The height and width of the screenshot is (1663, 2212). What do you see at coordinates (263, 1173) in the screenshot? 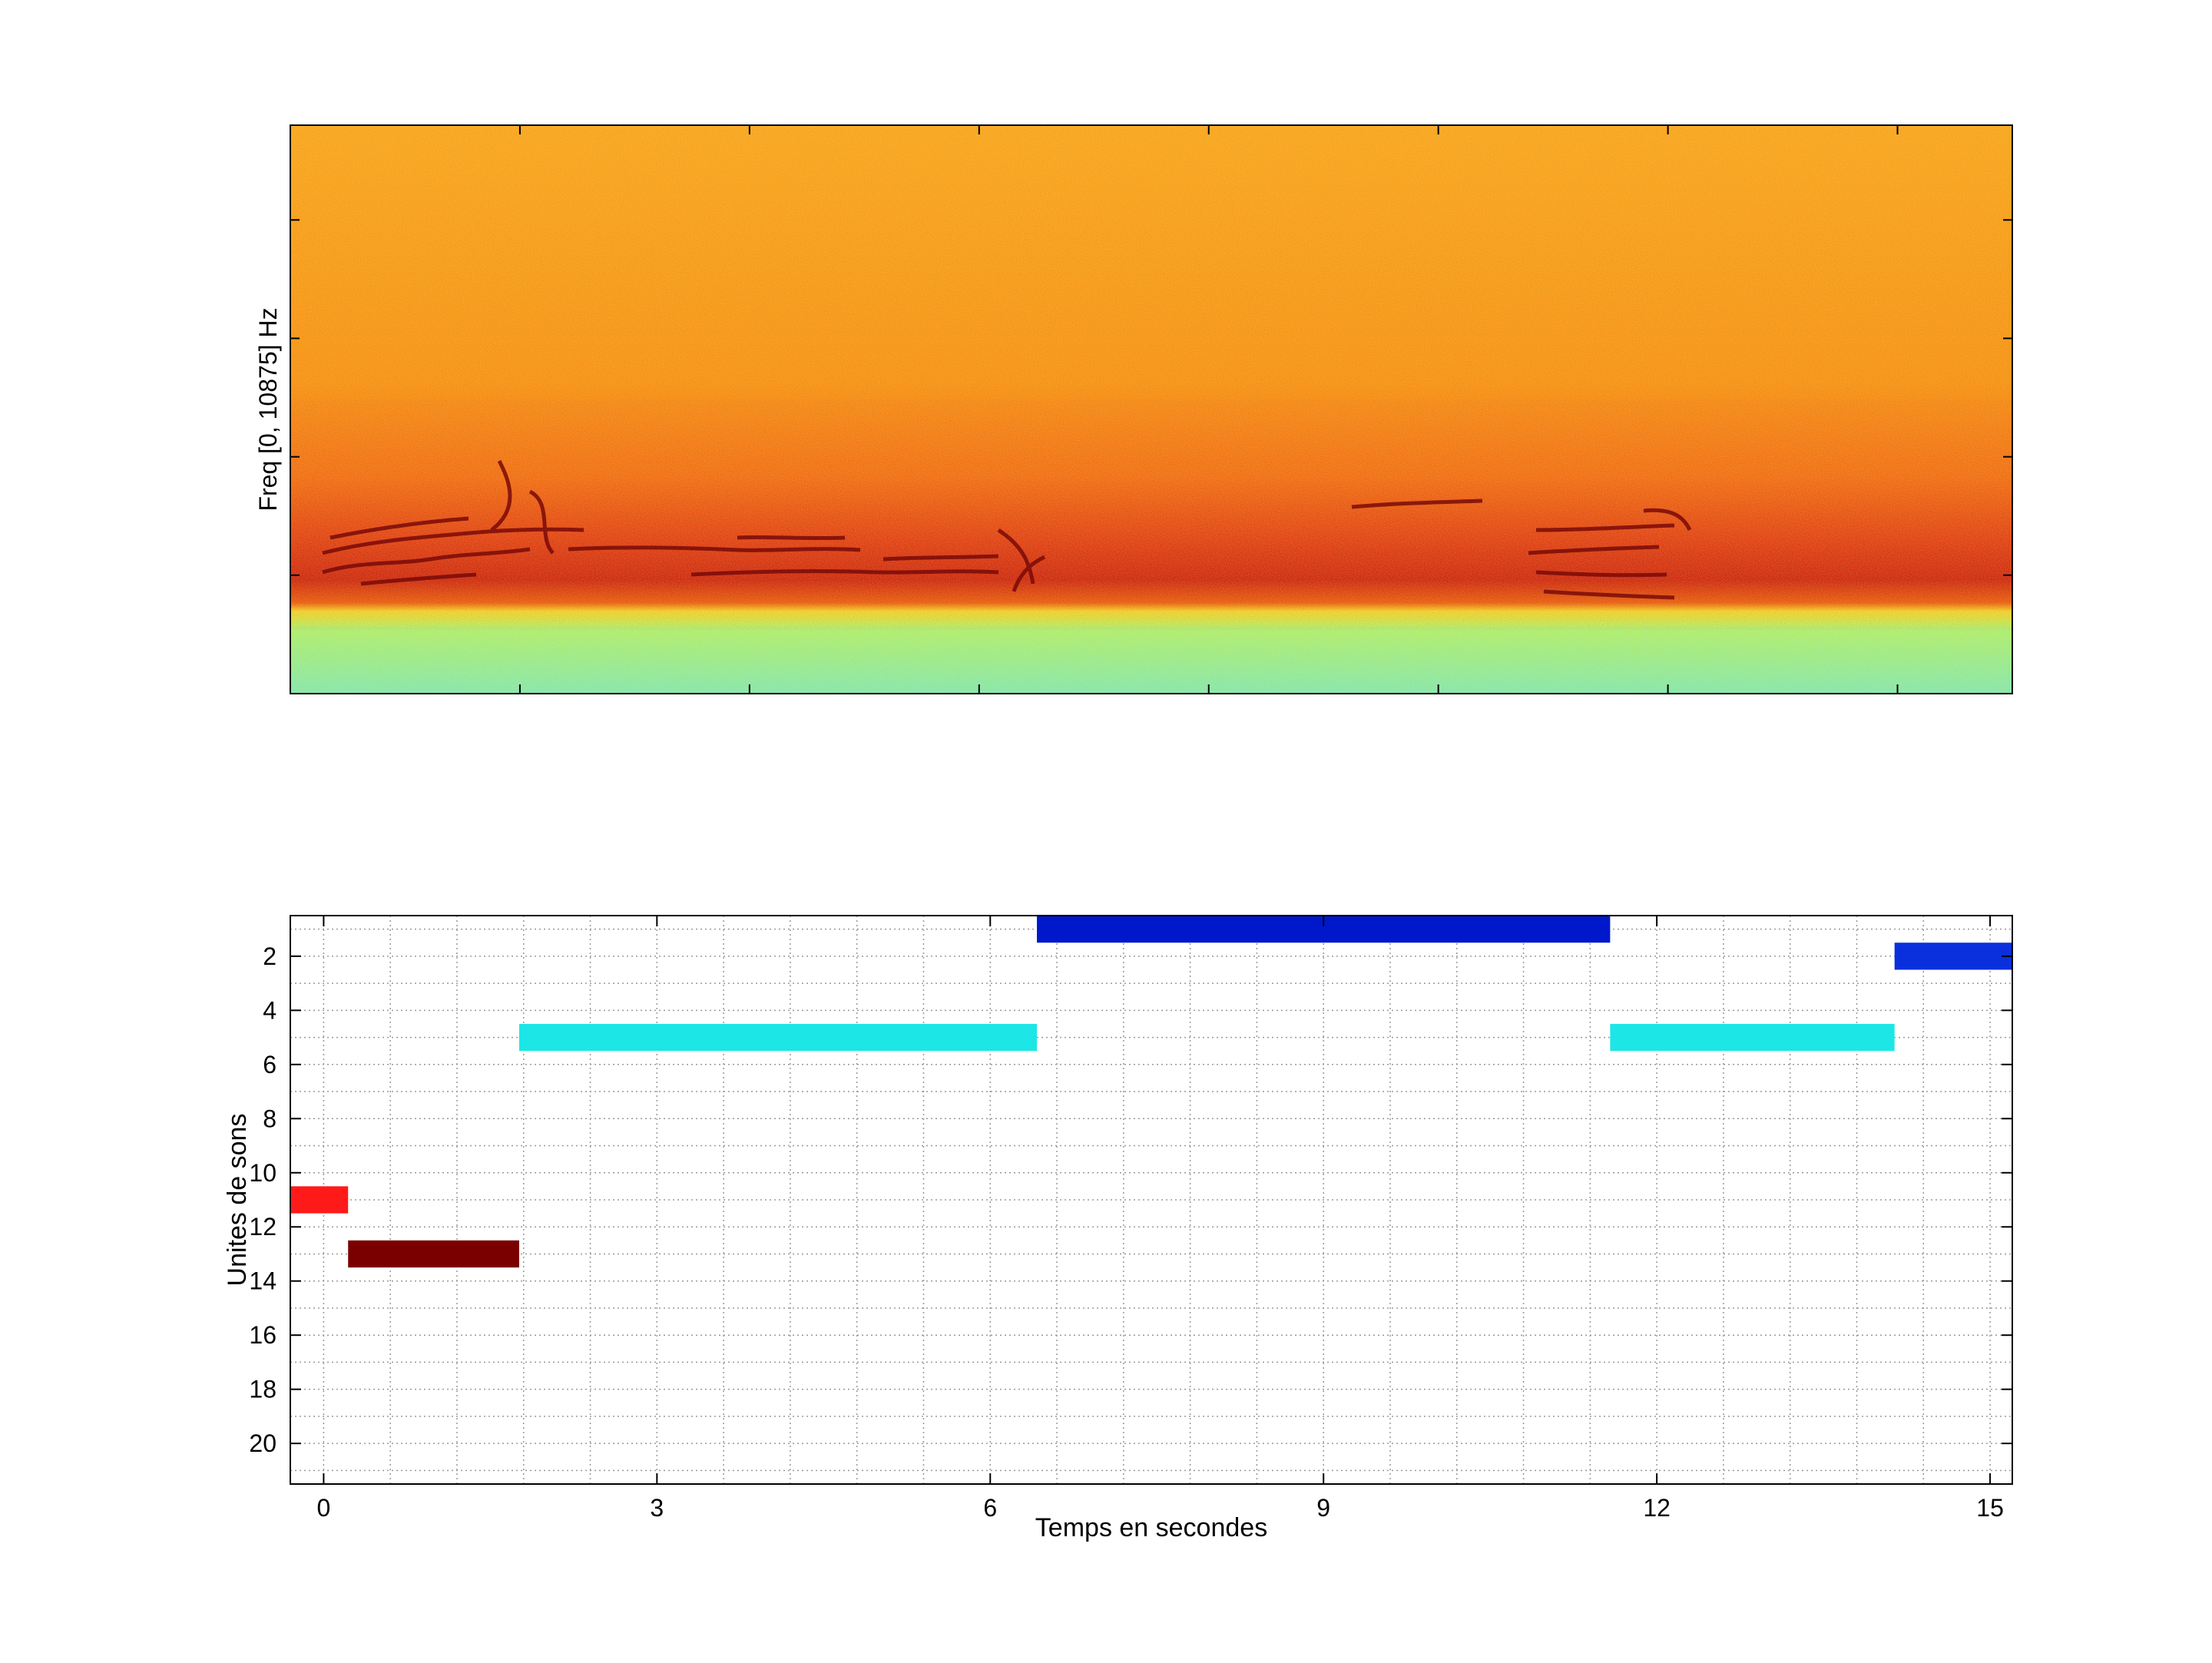
I see `y-tick-label: 10` at bounding box center [263, 1173].